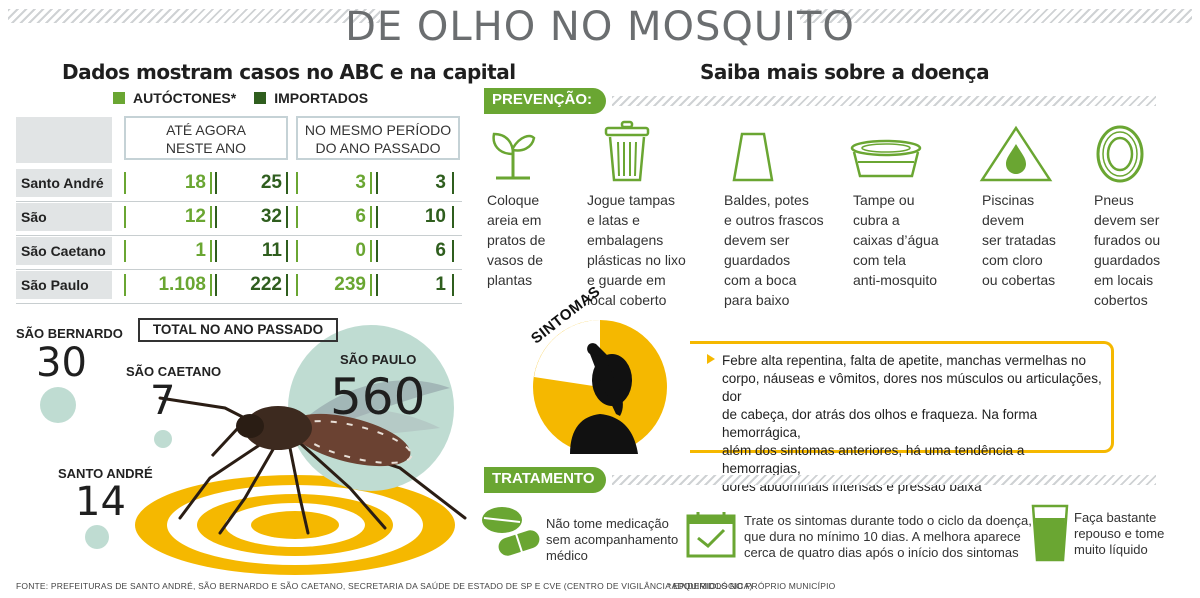 Image resolution: width=1200 pixels, height=598 pixels. Describe the element at coordinates (97, 537) in the screenshot. I see `bubble-santo-andre` at that location.